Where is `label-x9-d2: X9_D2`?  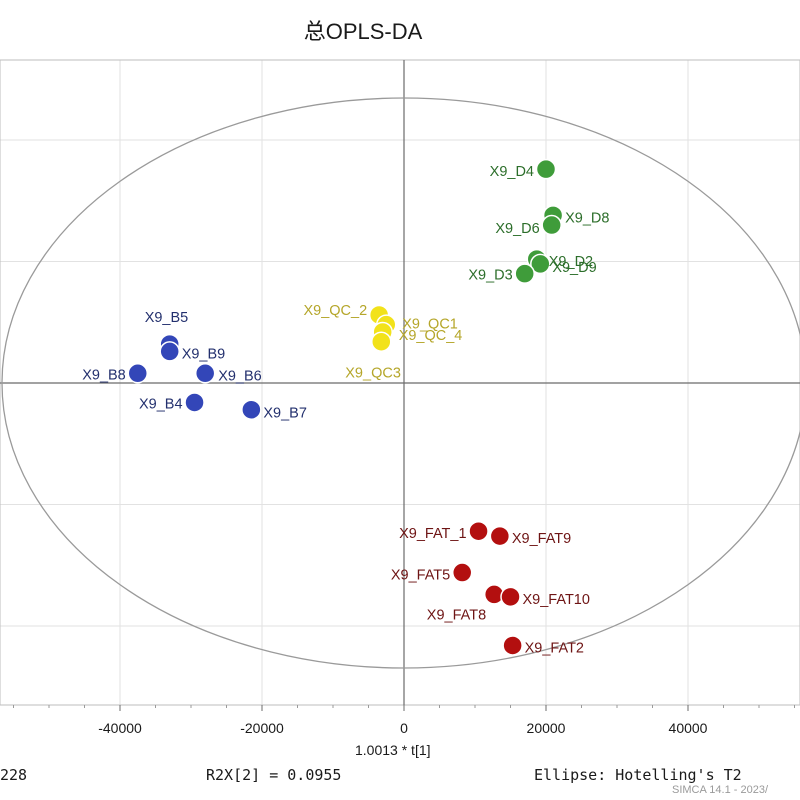 label-x9-d2: X9_D2 is located at coordinates (571, 262).